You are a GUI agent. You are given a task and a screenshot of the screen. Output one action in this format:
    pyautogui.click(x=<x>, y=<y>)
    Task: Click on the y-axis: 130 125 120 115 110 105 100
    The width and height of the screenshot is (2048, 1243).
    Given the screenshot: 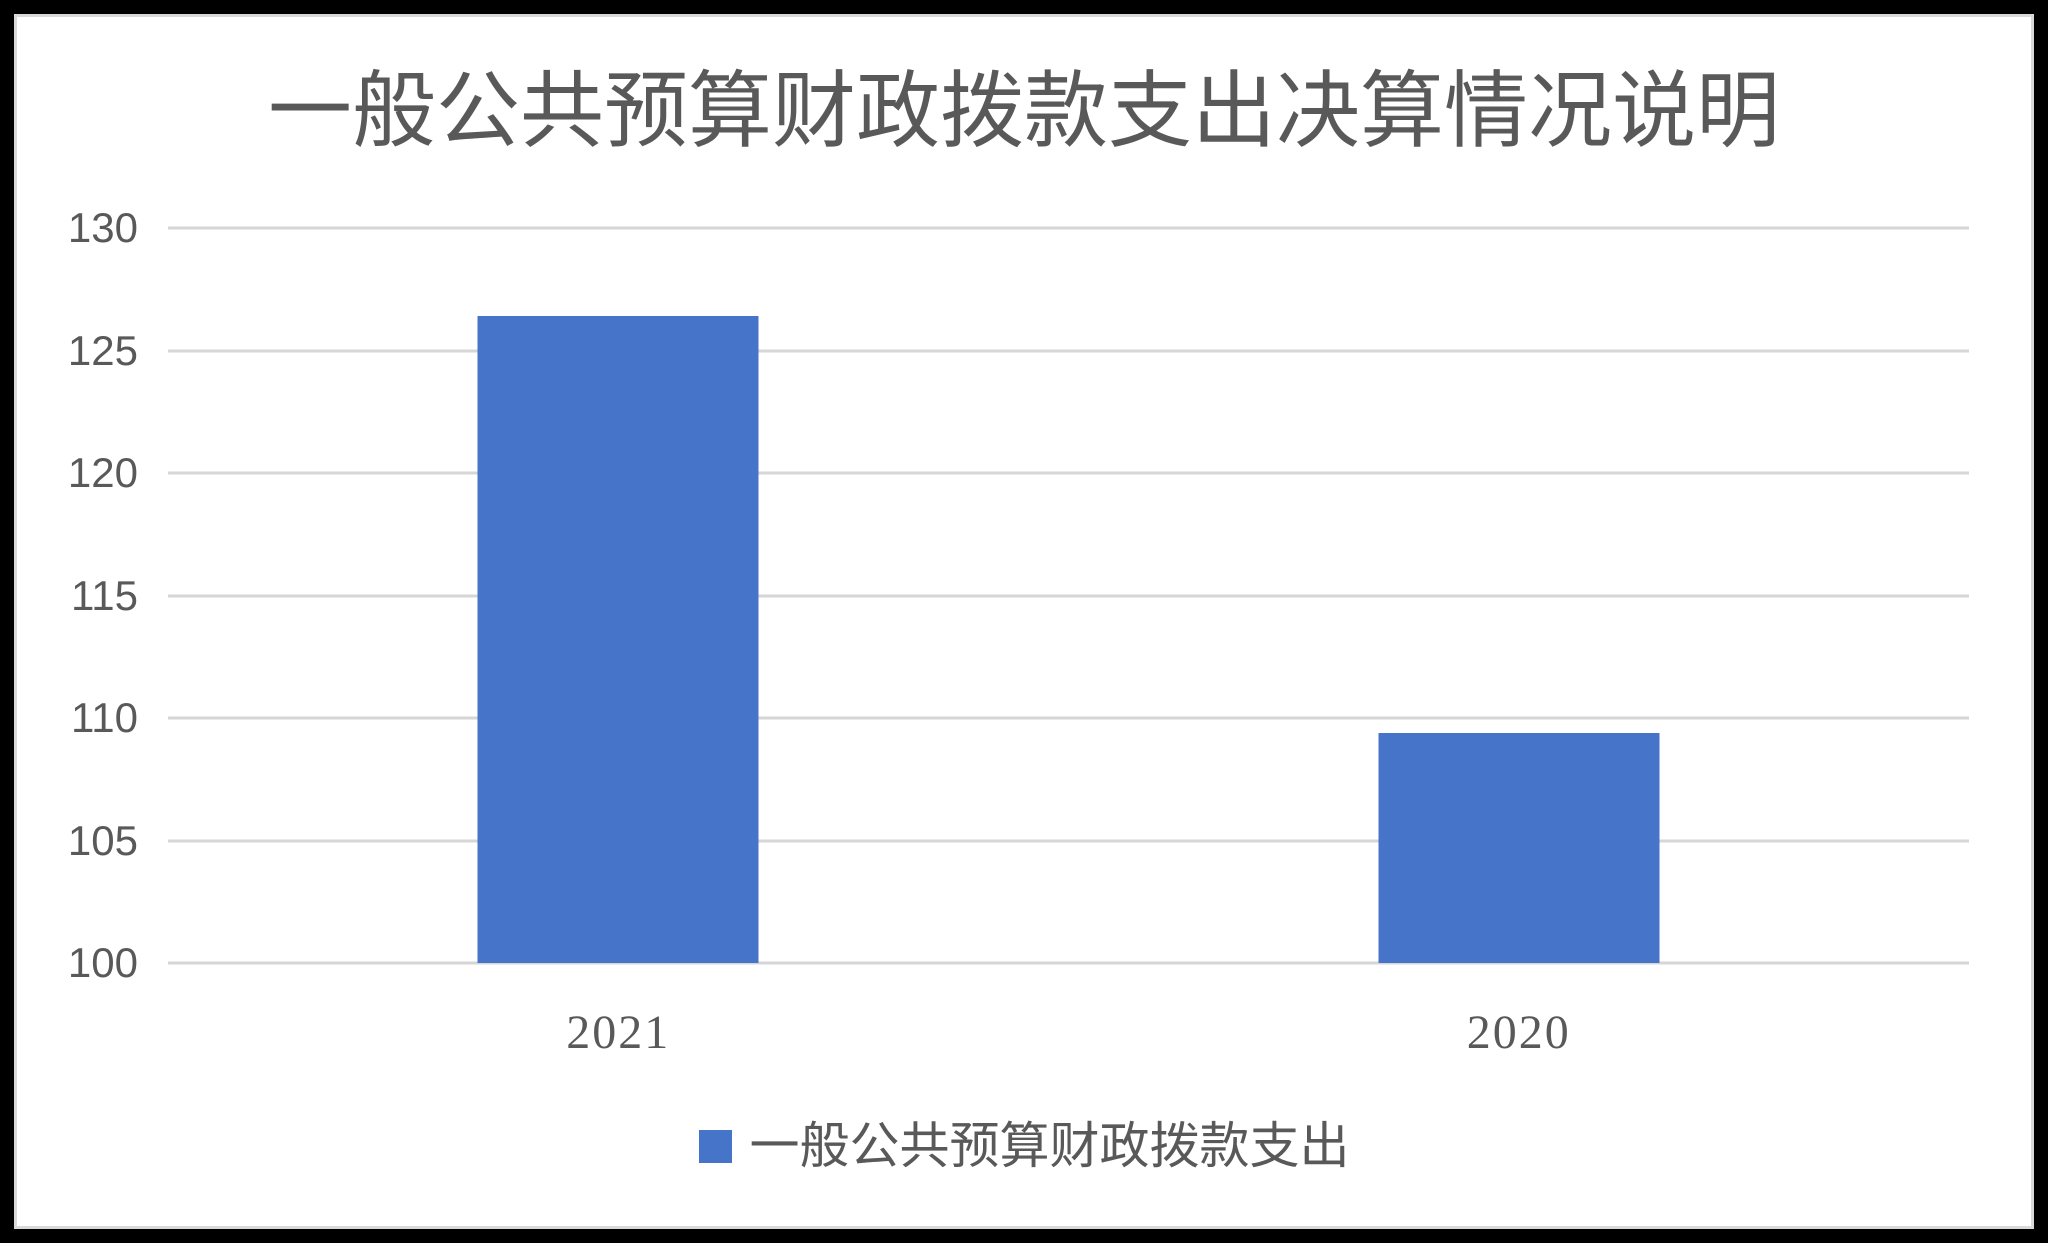 What is the action you would take?
    pyautogui.click(x=77, y=595)
    